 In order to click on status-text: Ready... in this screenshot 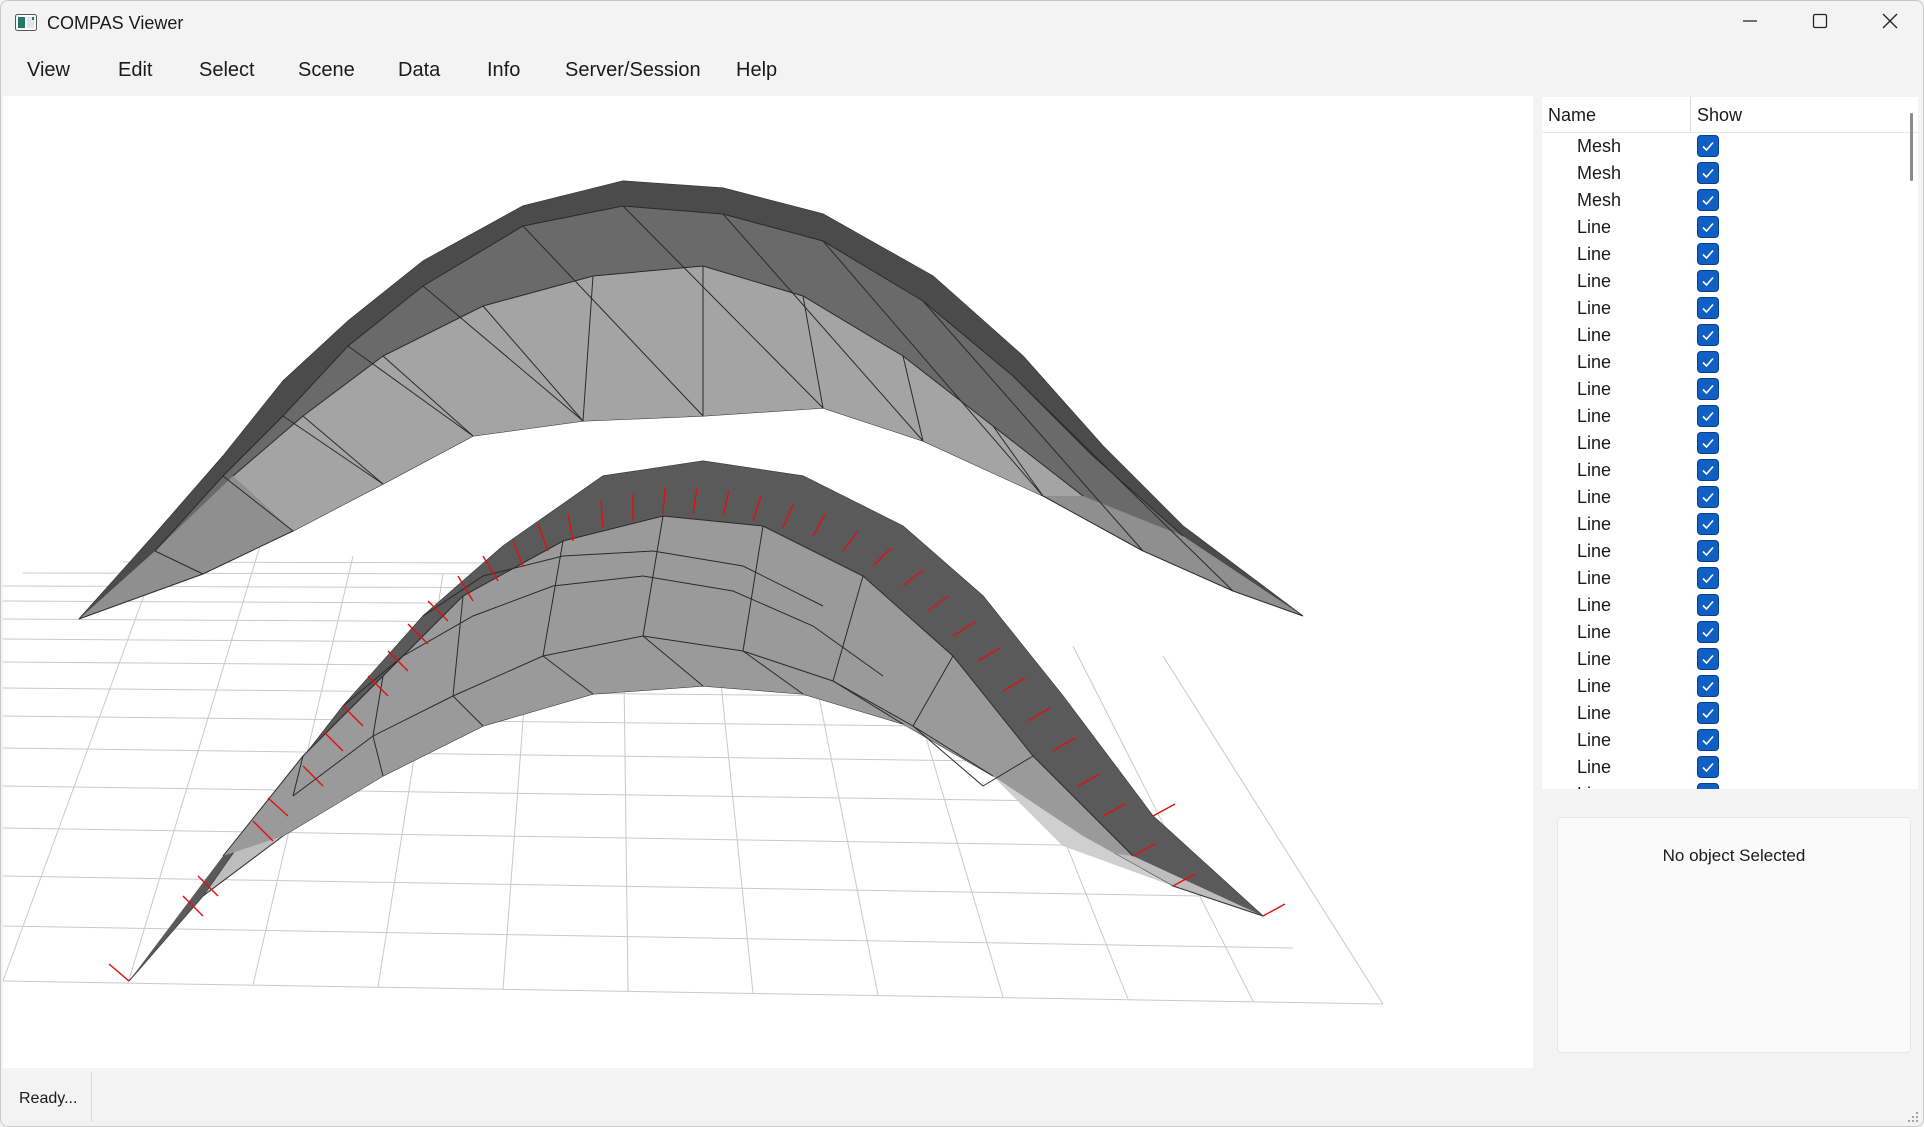, I will do `click(48, 1098)`.